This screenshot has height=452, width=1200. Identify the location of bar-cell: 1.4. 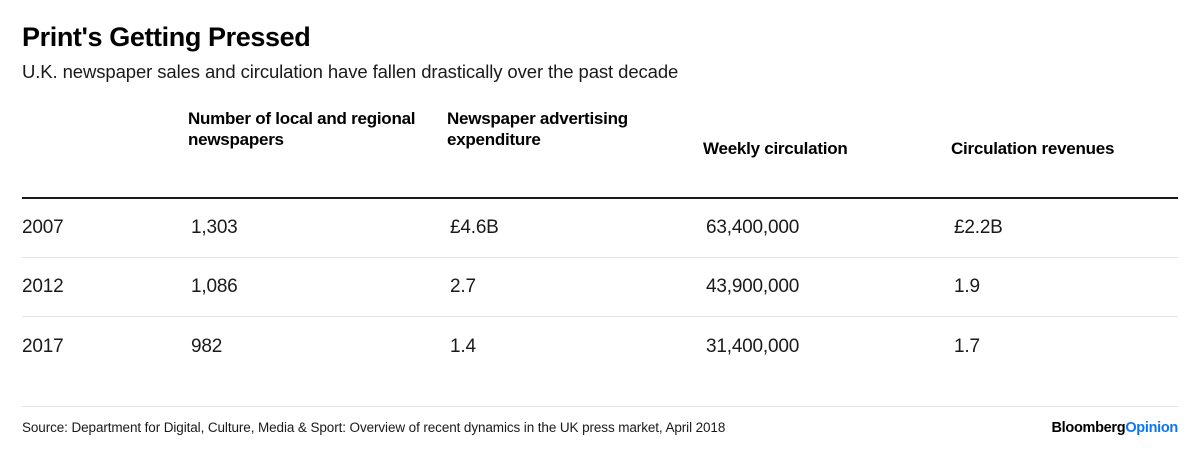
(461, 347).